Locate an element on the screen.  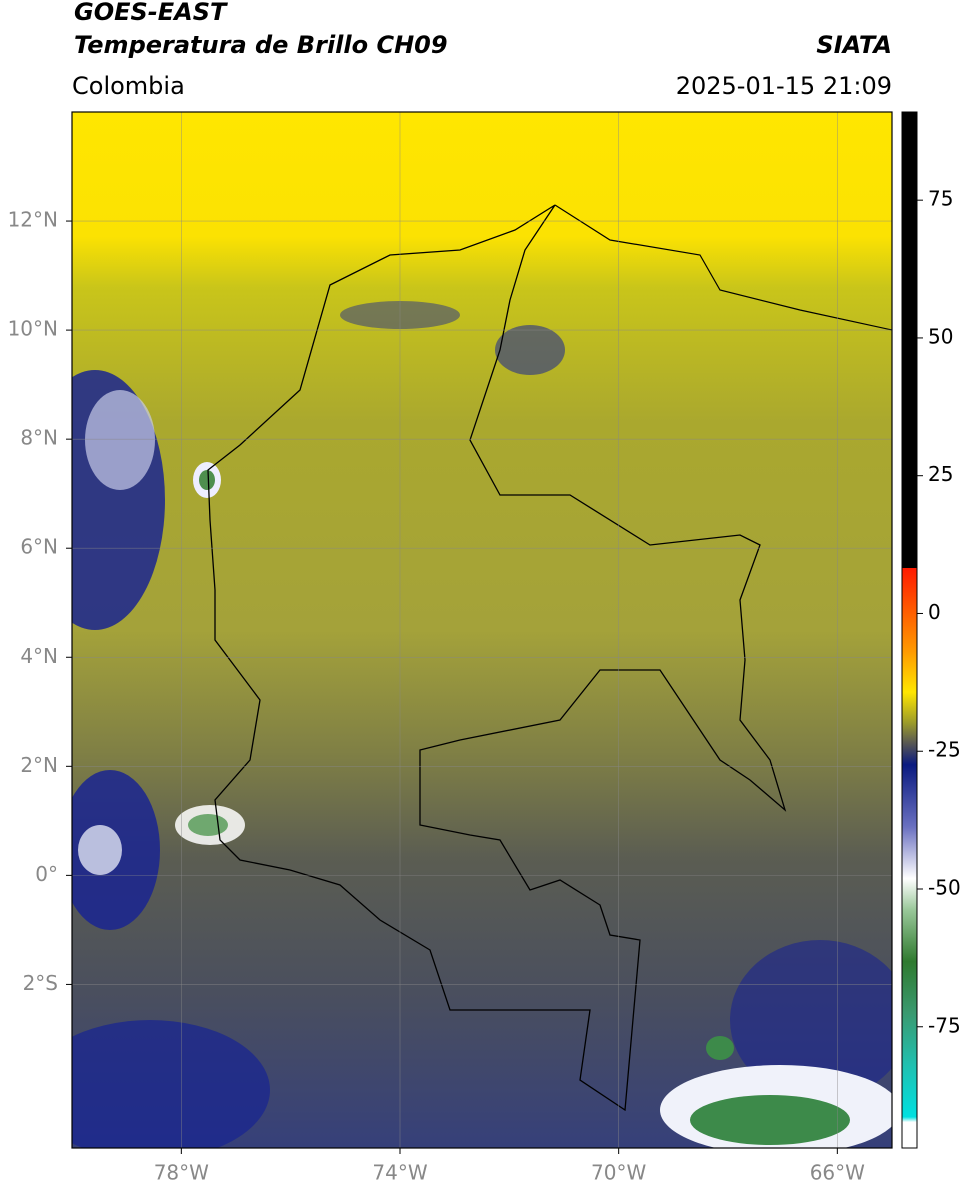
y-tick-label: 2°N is located at coordinates (39, 765).